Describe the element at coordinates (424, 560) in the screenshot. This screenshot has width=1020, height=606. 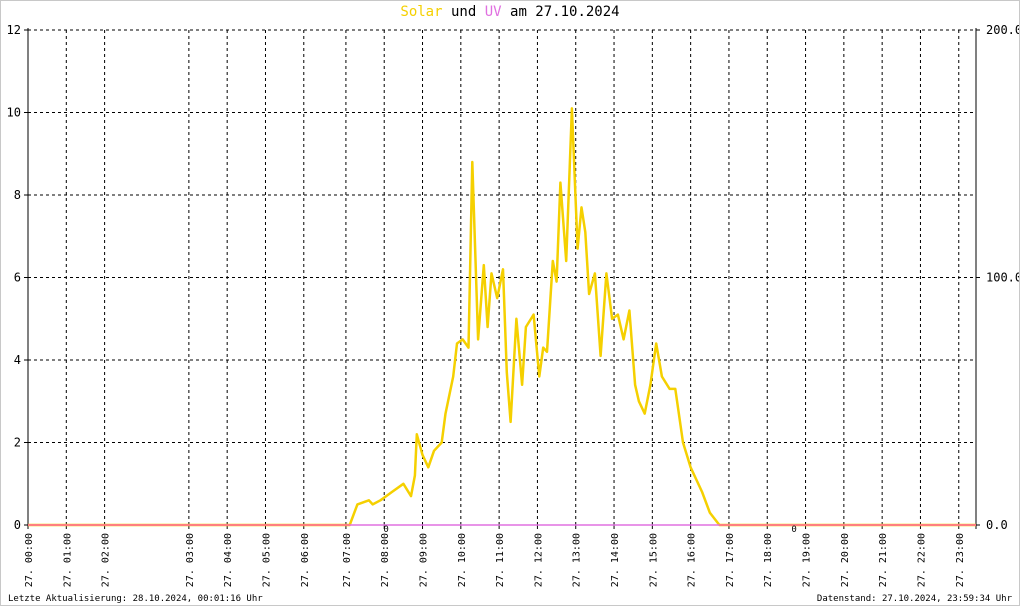
I see `x-axis-tick-label: 27. 09:00` at that location.